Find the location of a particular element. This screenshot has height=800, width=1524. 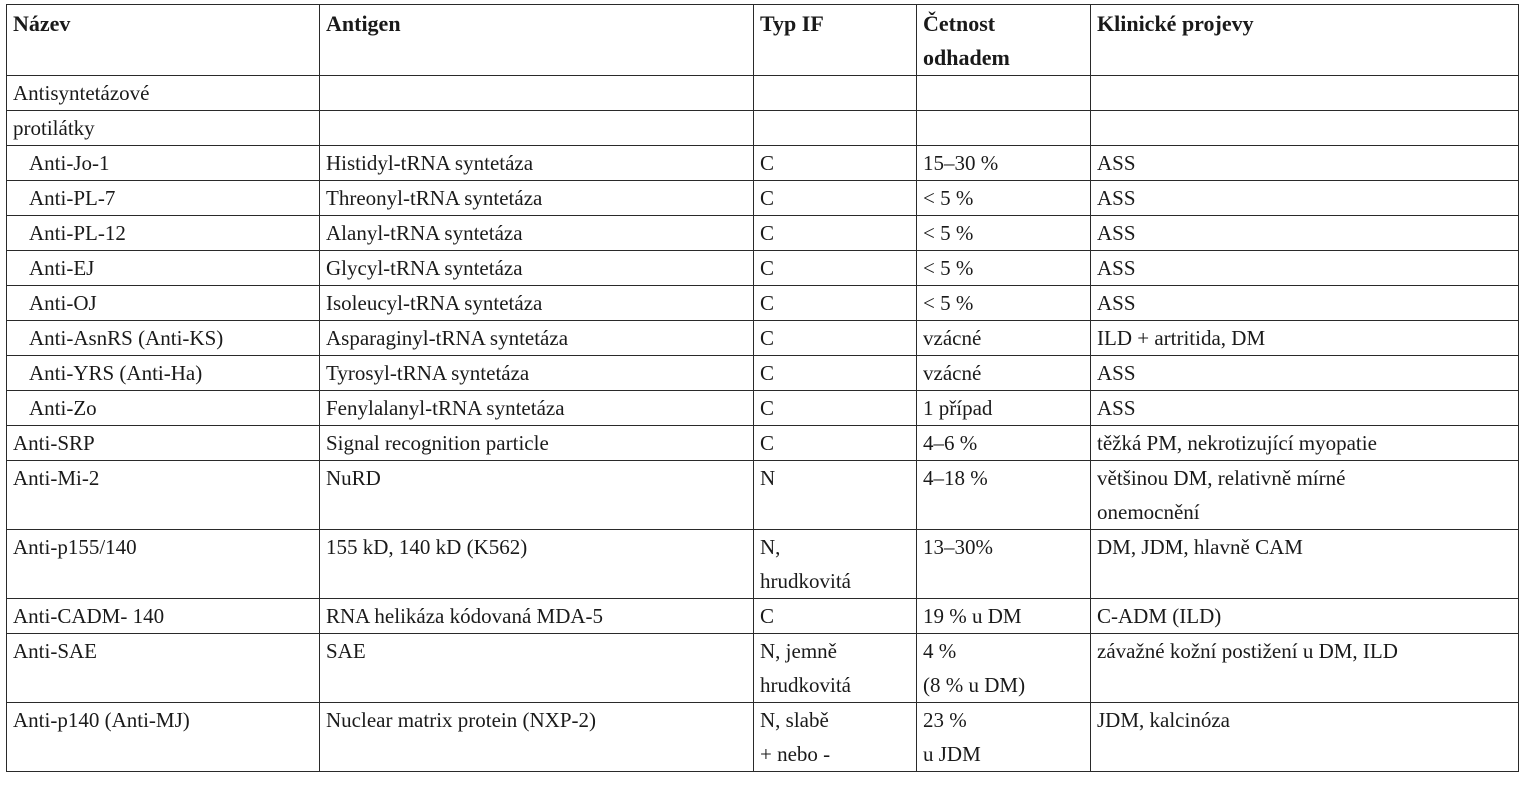

cell-cetnost: 13–30% is located at coordinates (1003, 564).